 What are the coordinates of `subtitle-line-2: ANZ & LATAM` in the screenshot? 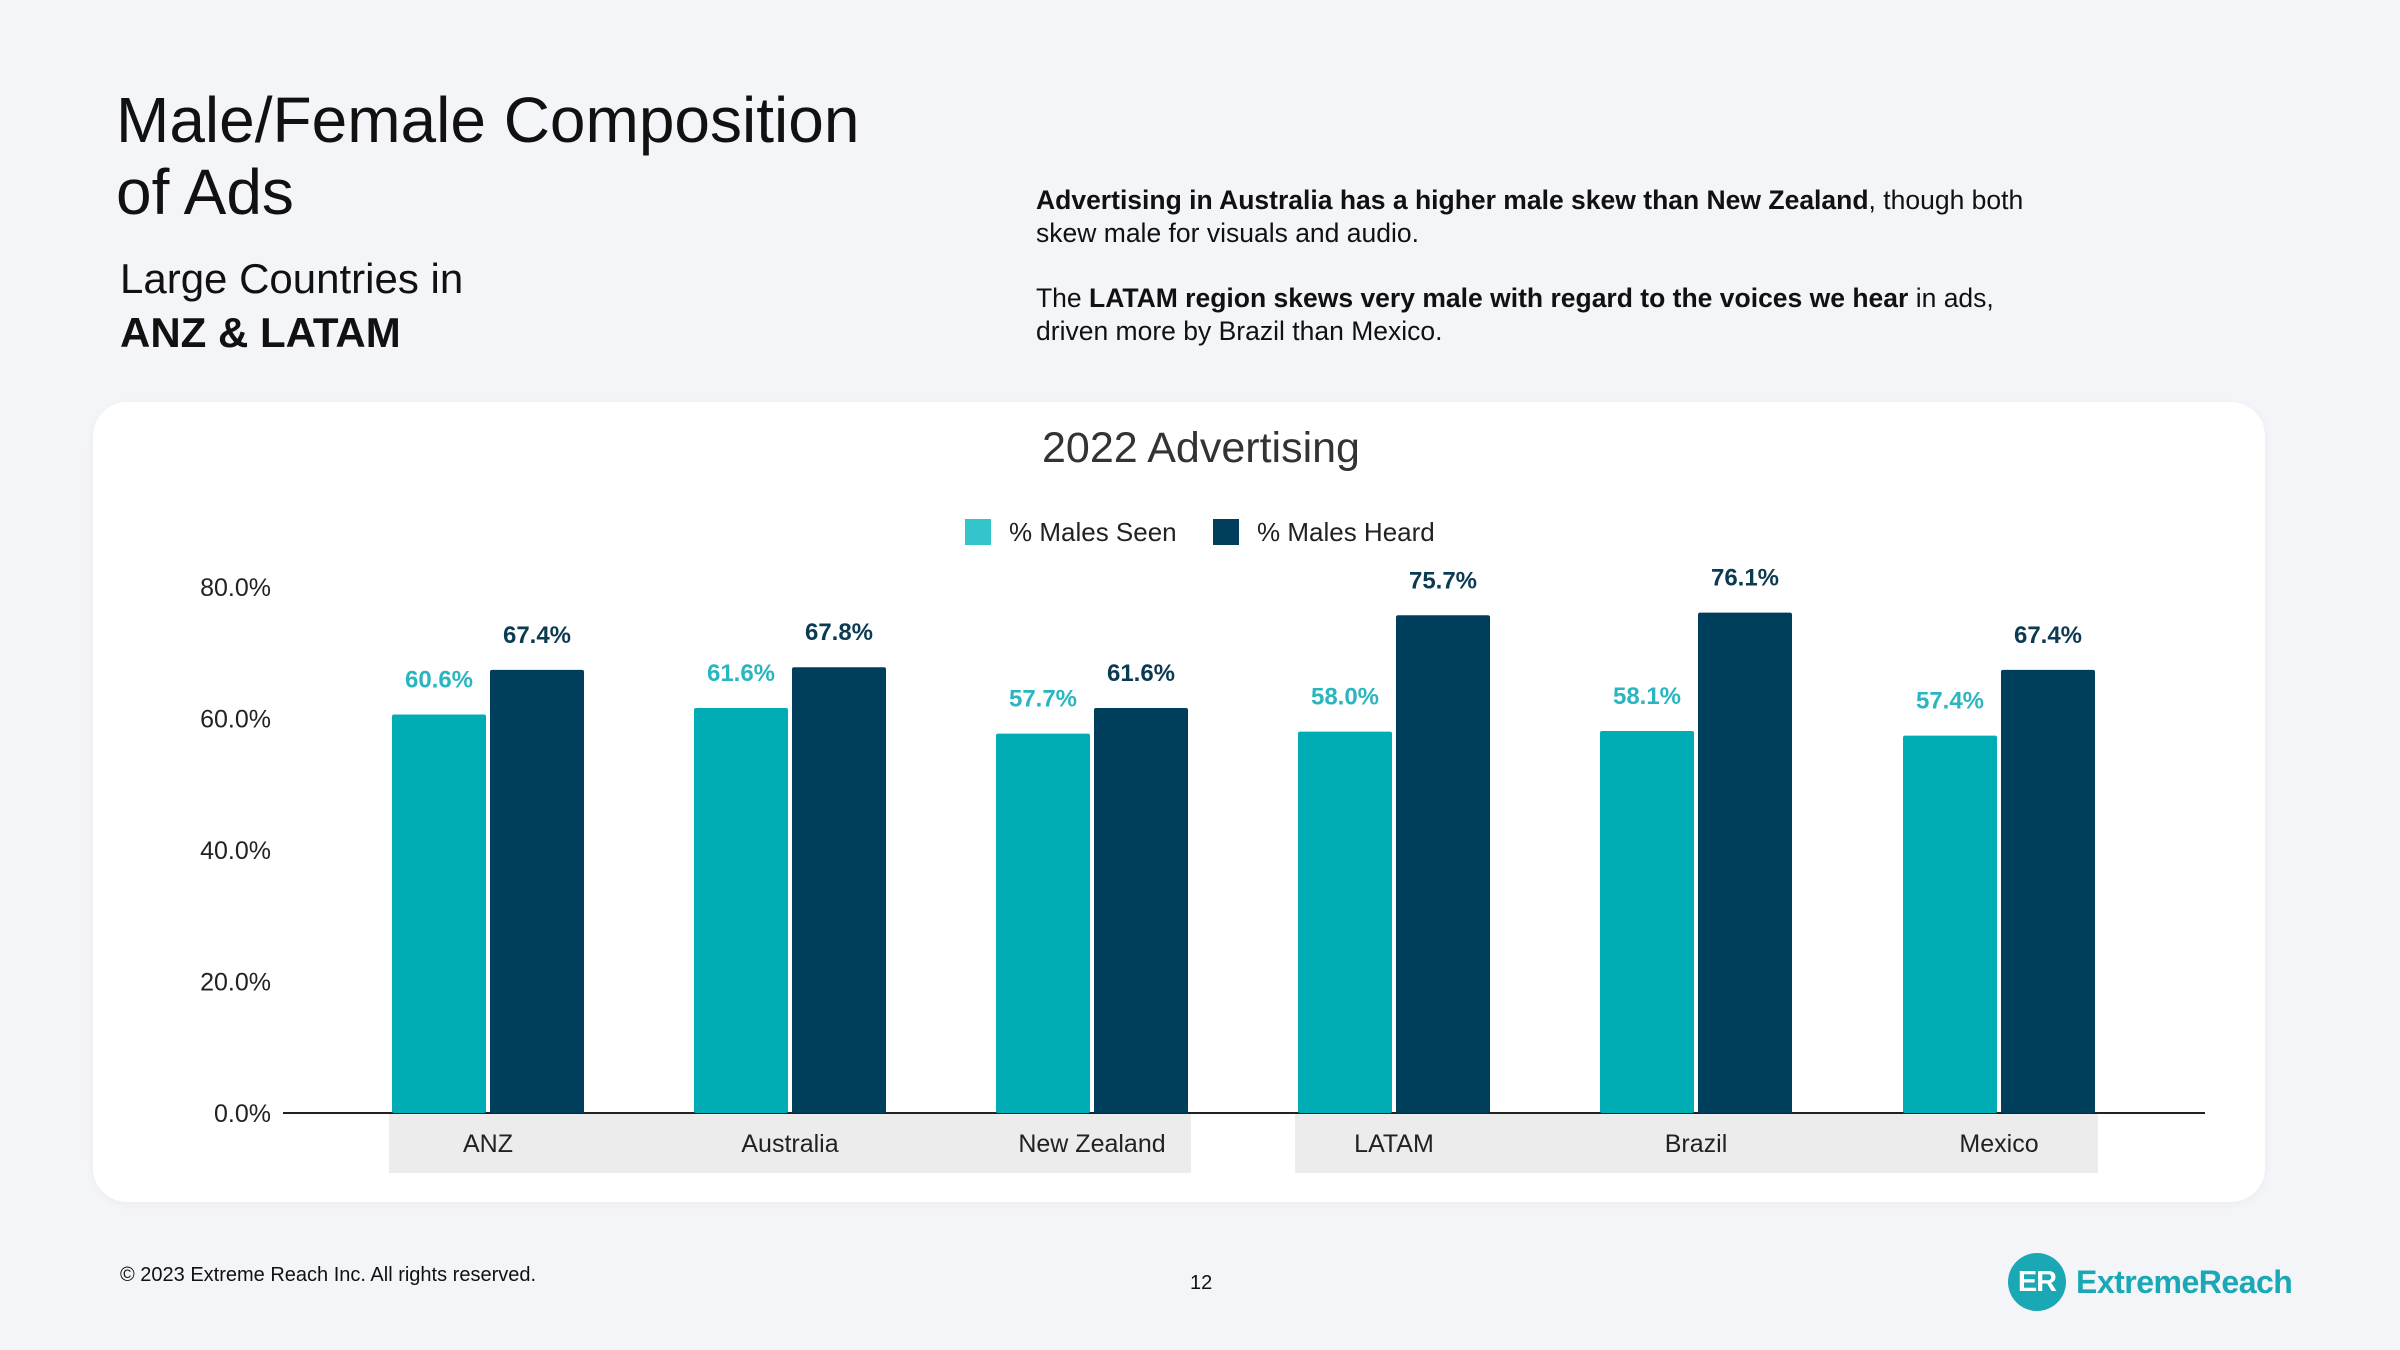 It's located at (260, 332).